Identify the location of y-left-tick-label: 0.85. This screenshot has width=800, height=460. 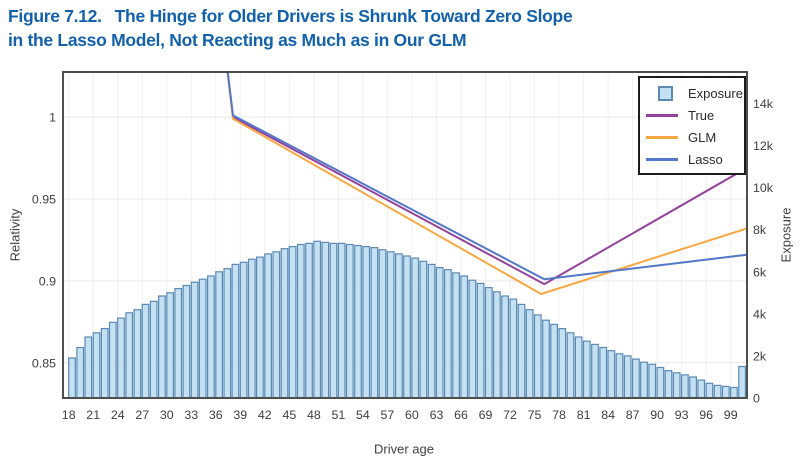
(44, 363).